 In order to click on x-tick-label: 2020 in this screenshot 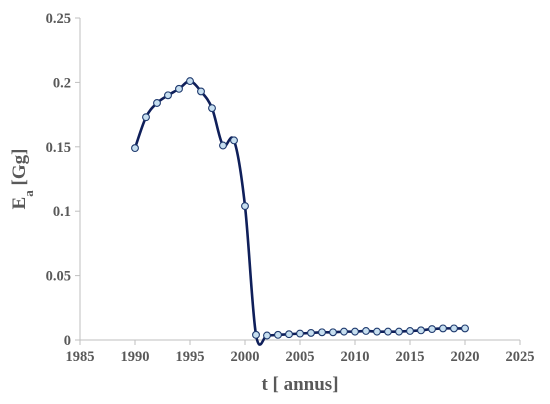, I will do `click(465, 357)`.